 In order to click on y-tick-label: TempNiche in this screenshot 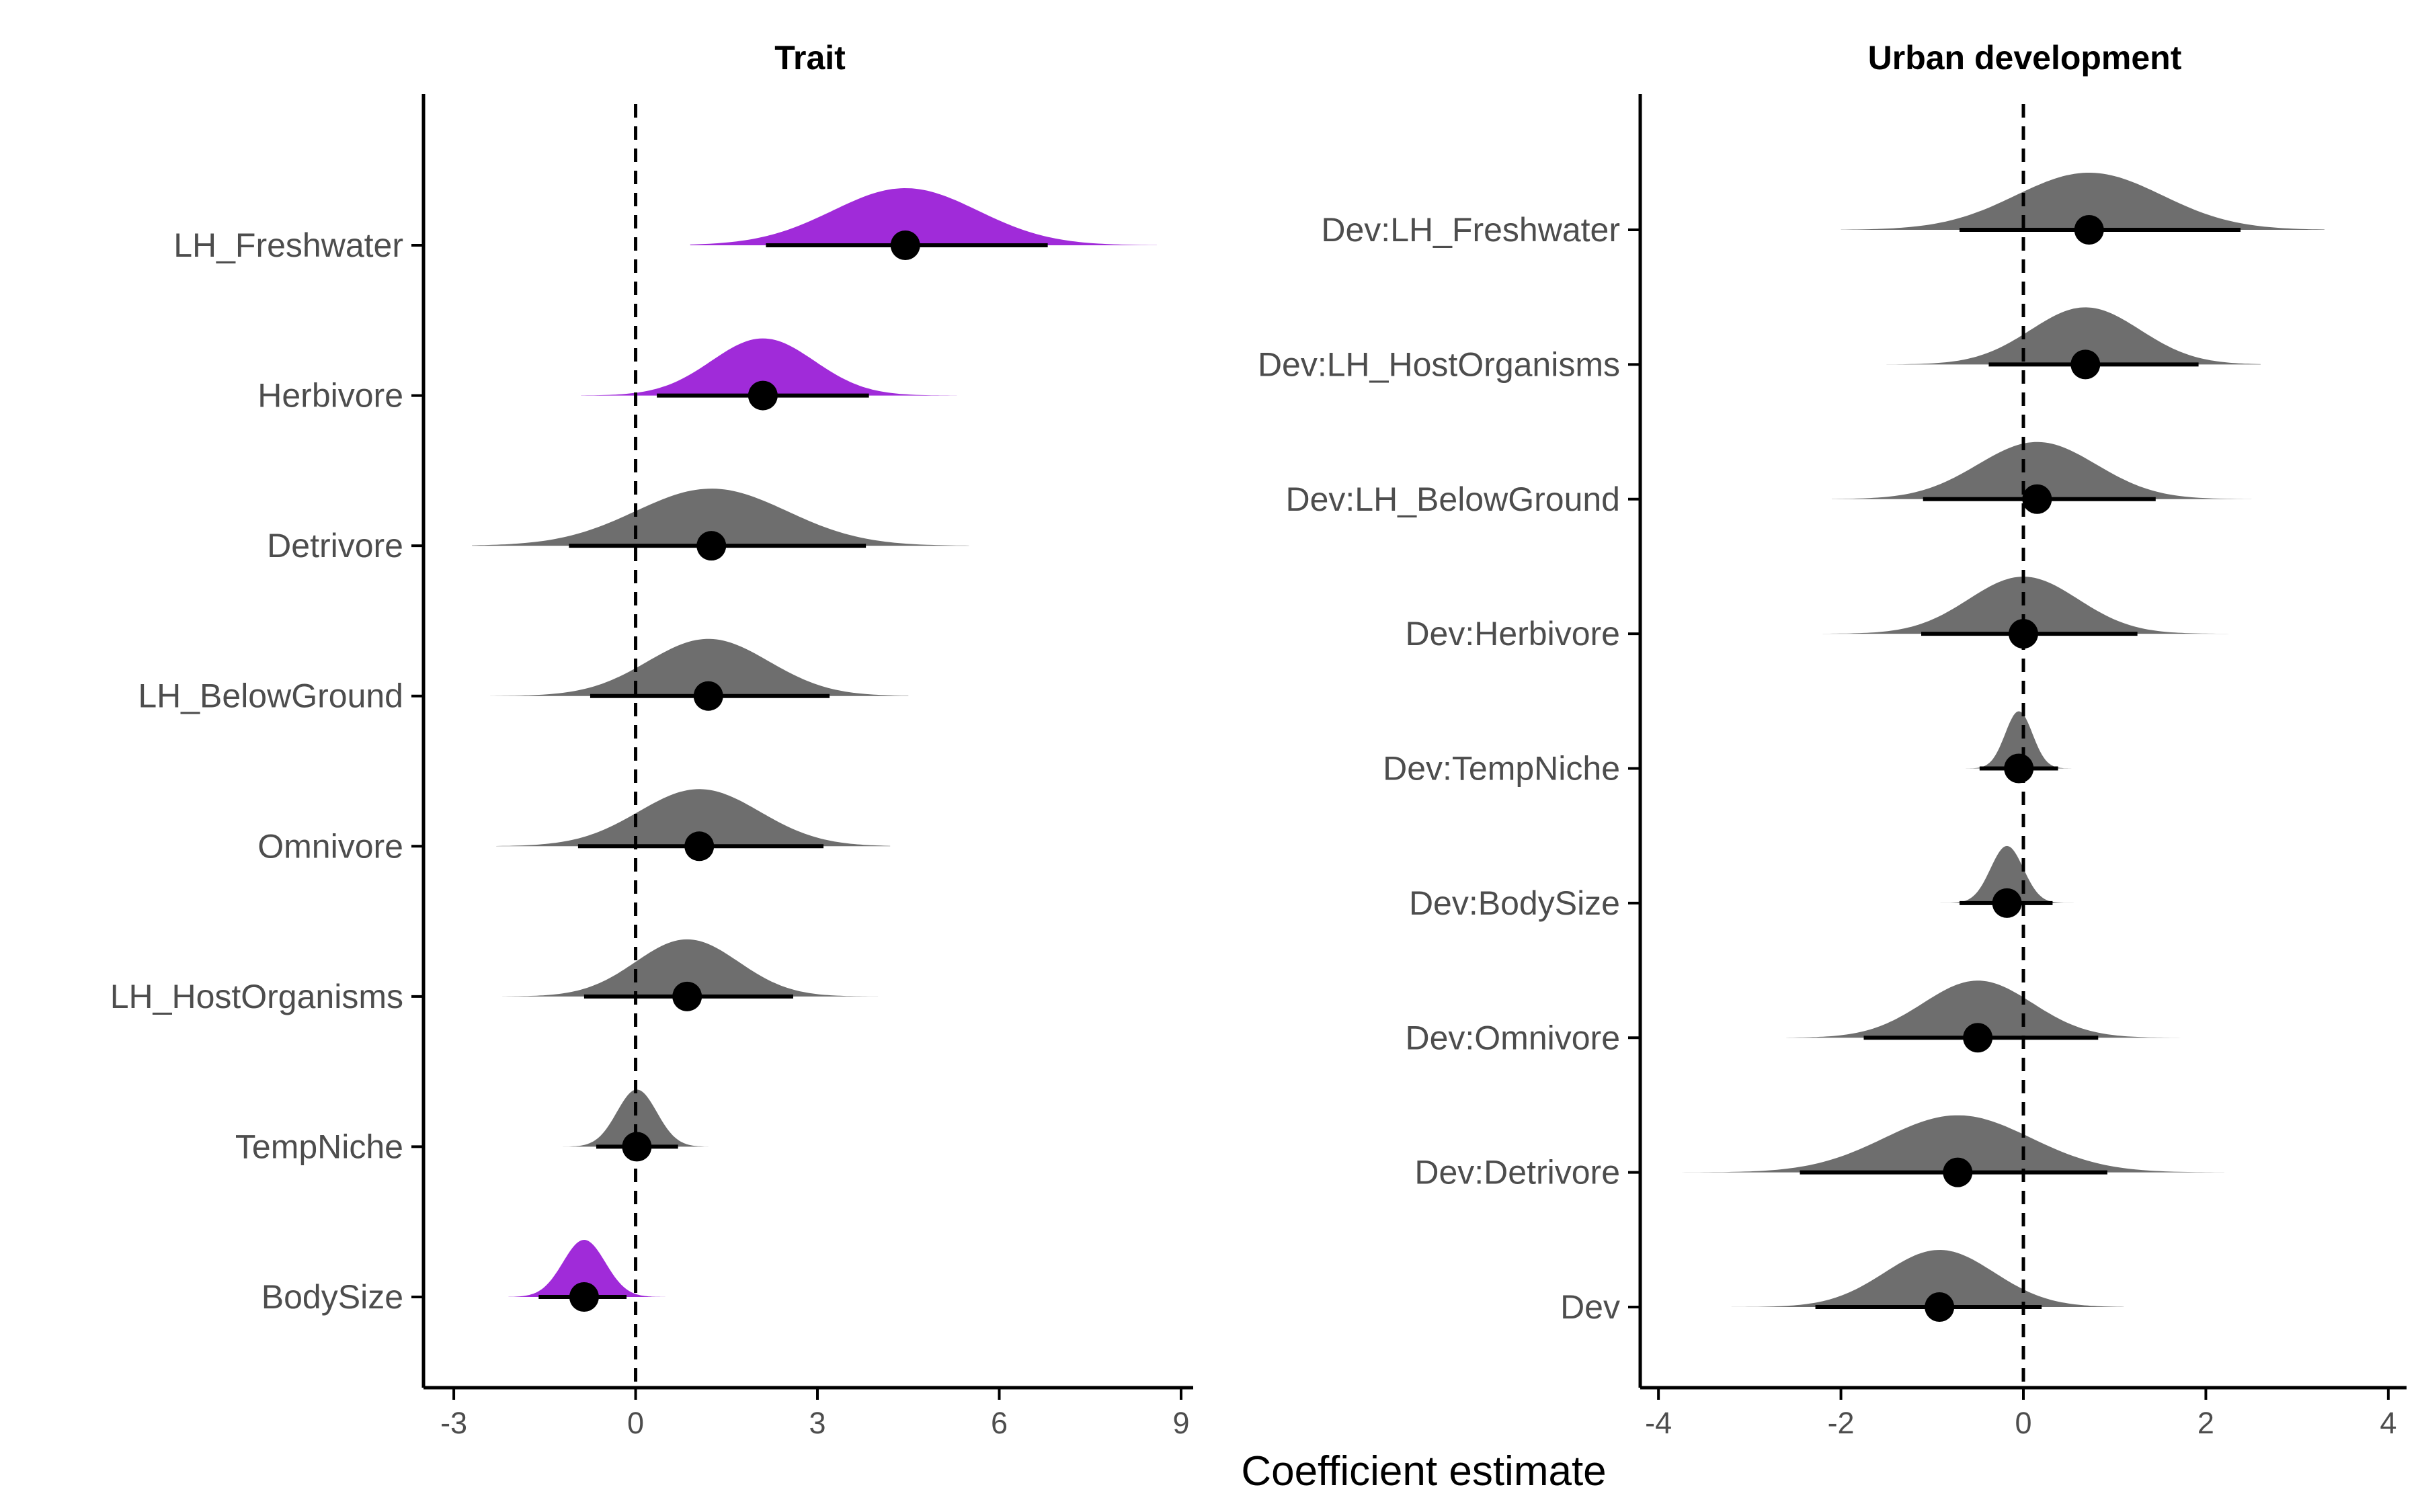, I will do `click(319, 1147)`.